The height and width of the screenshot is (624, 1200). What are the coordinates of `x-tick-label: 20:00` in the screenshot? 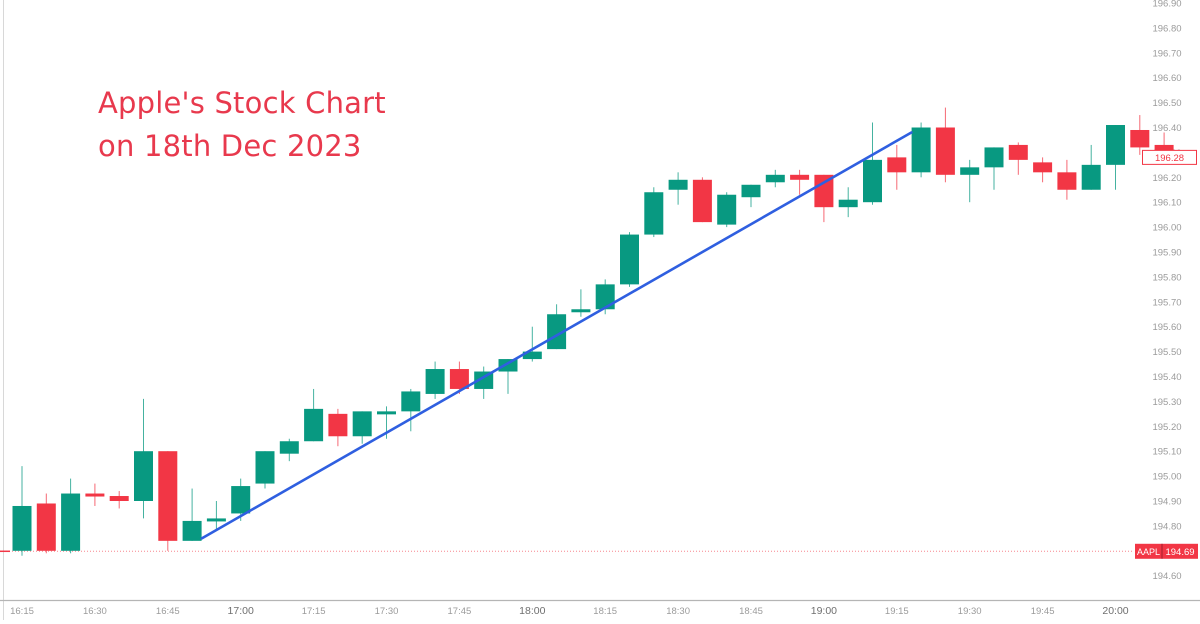 It's located at (1115, 611).